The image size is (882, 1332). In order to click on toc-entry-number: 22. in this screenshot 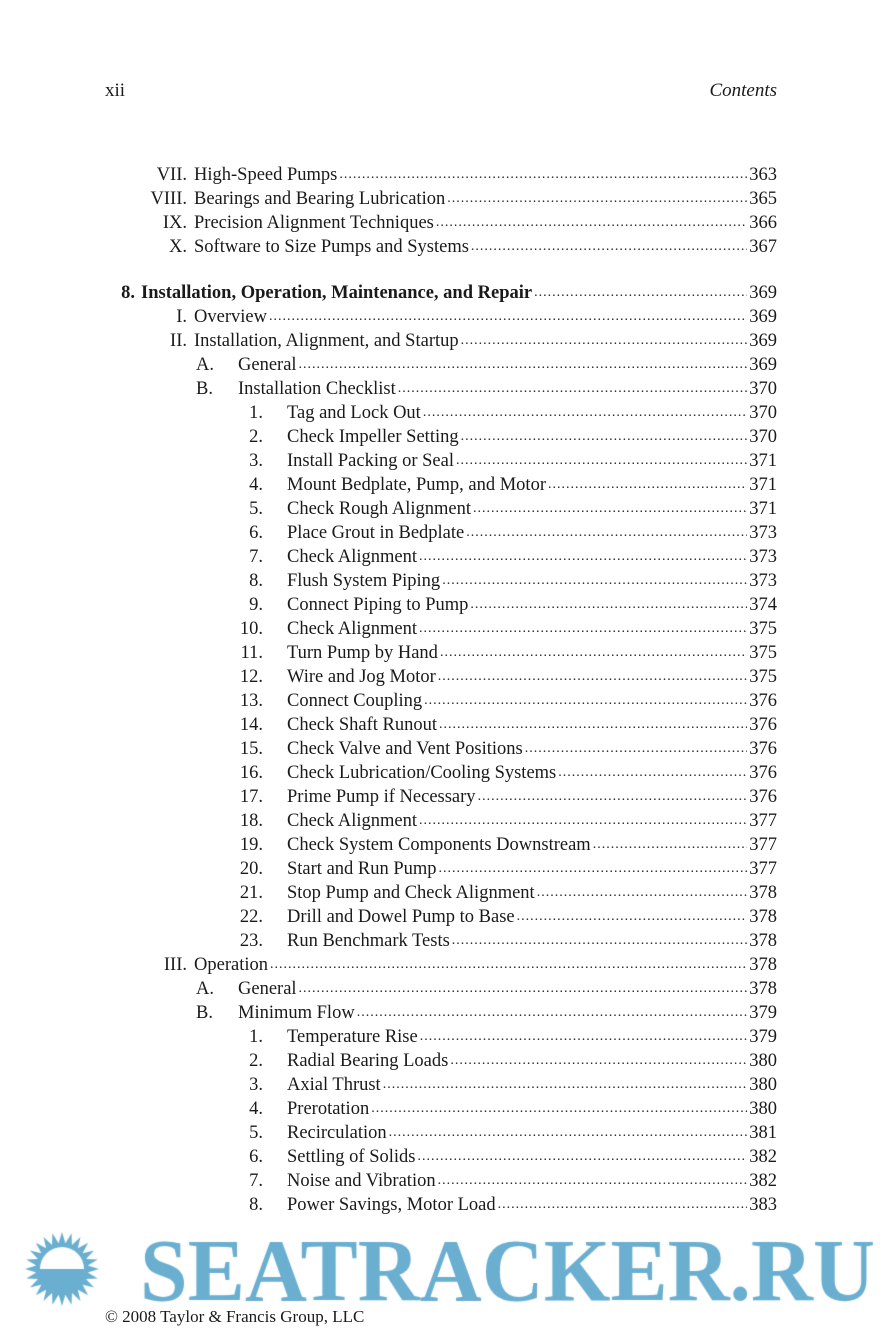, I will do `click(251, 917)`.